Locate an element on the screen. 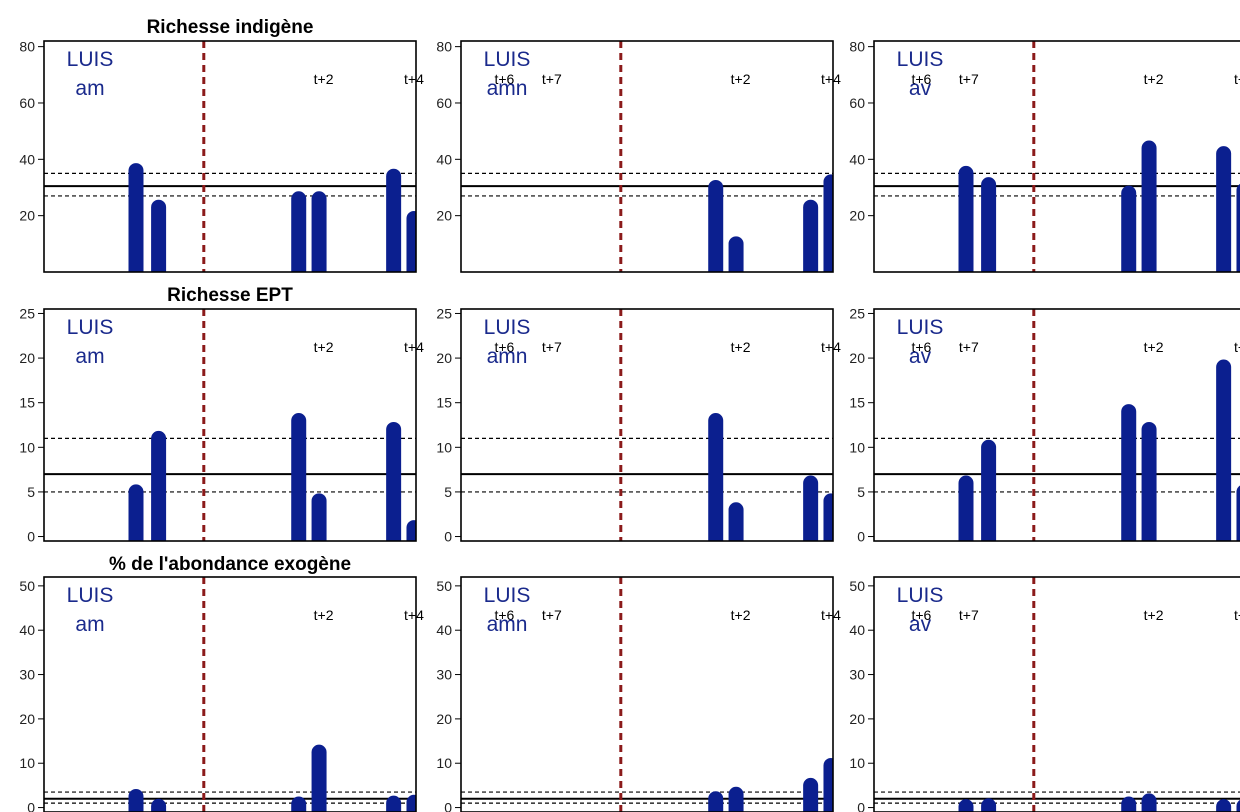 Image resolution: width=1240 pixels, height=812 pixels. site-sublabel: amn is located at coordinates (507, 88).